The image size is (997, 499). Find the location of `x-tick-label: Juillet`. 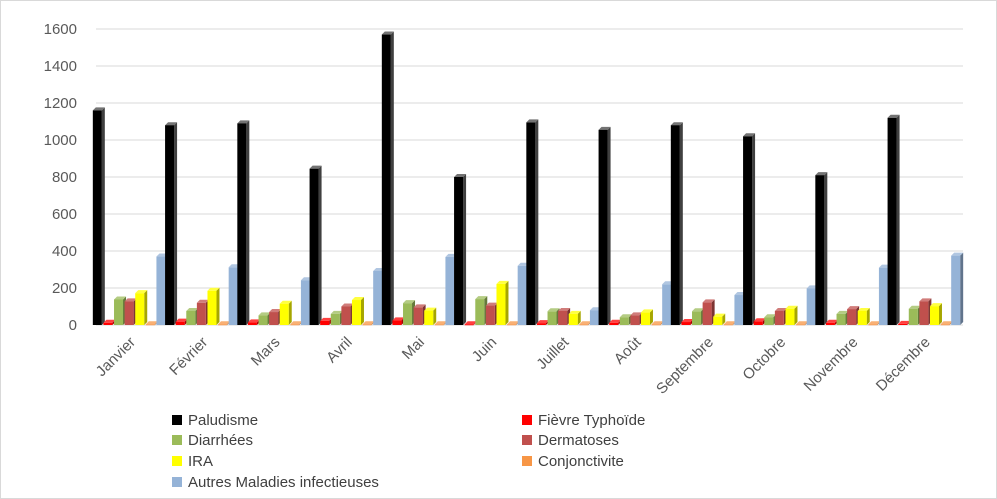

x-tick-label: Juillet is located at coordinates (553, 353).